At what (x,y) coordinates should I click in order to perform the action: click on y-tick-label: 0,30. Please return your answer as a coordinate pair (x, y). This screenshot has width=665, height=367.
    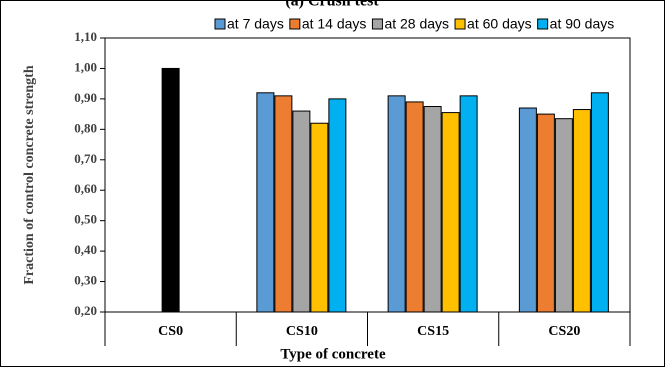
    Looking at the image, I should click on (85, 280).